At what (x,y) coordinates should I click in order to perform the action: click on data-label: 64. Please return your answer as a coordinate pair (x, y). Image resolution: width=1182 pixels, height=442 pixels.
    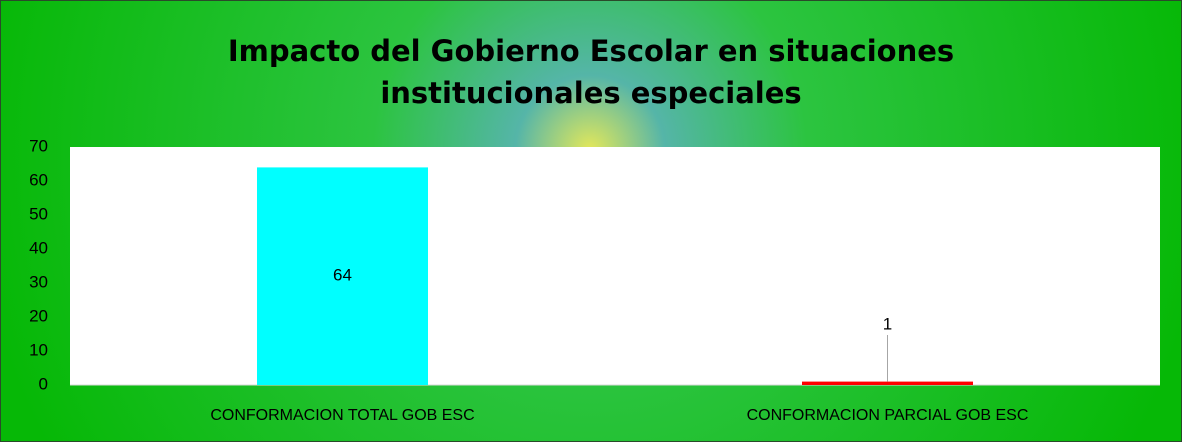
    Looking at the image, I should click on (342, 275).